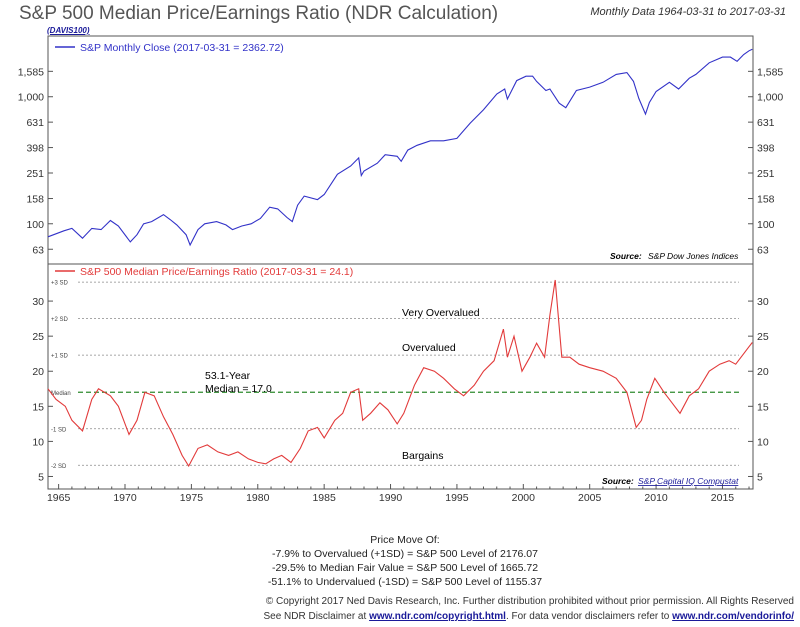 Image resolution: width=800 pixels, height=627 pixels. I want to click on price-ytick-label-right: 251, so click(766, 174).